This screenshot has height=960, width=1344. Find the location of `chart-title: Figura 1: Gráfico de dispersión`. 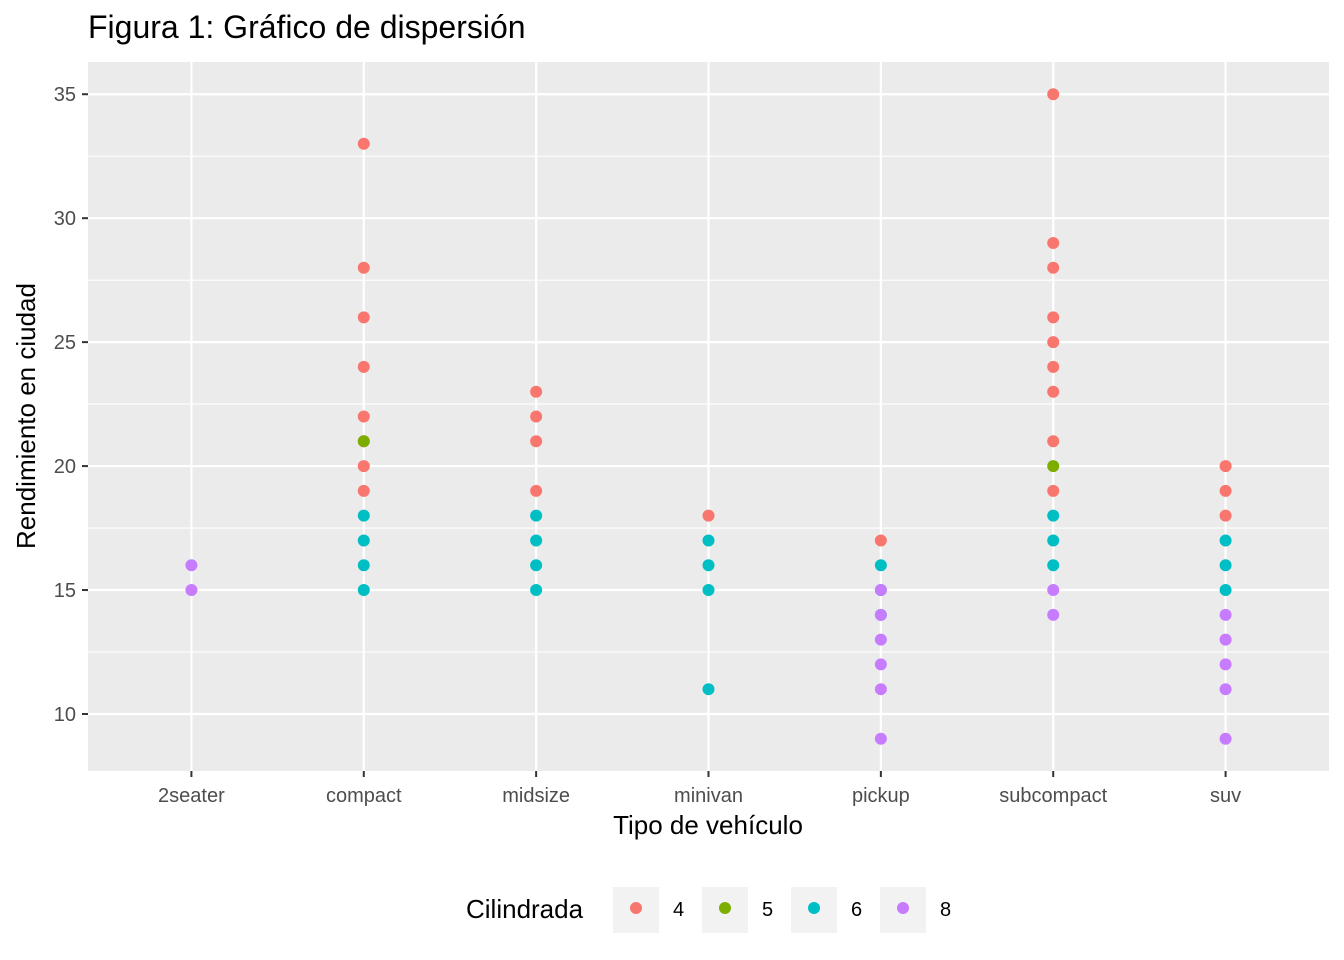

chart-title: Figura 1: Gráfico de dispersión is located at coordinates (307, 27).